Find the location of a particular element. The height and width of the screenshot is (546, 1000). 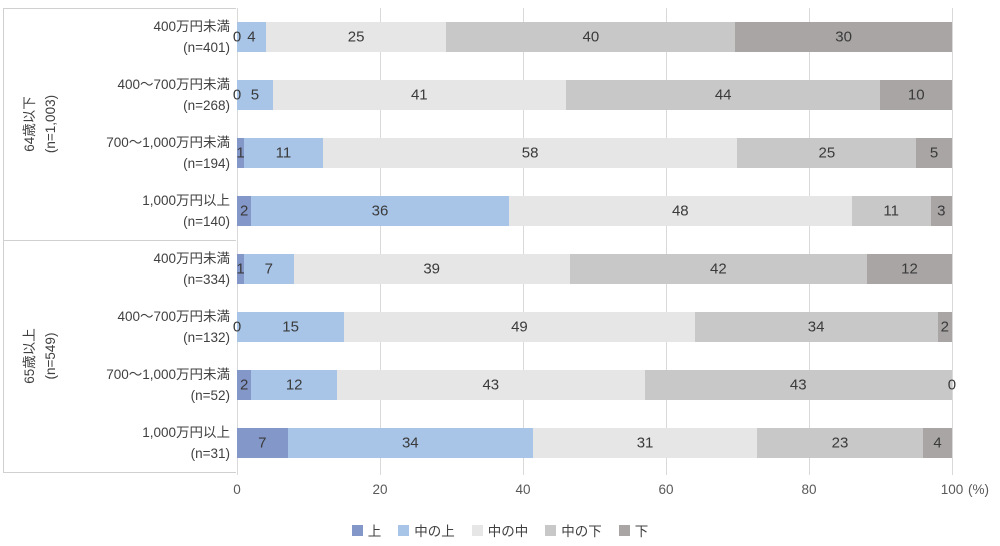

bar-segment-lower: 5 is located at coordinates (934, 153).